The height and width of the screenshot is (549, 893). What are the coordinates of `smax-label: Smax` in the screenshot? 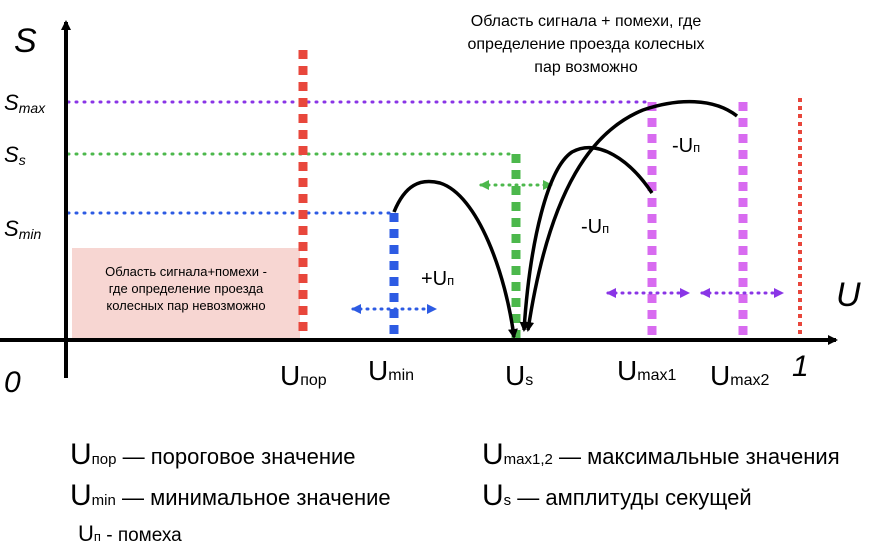 It's located at (25, 103).